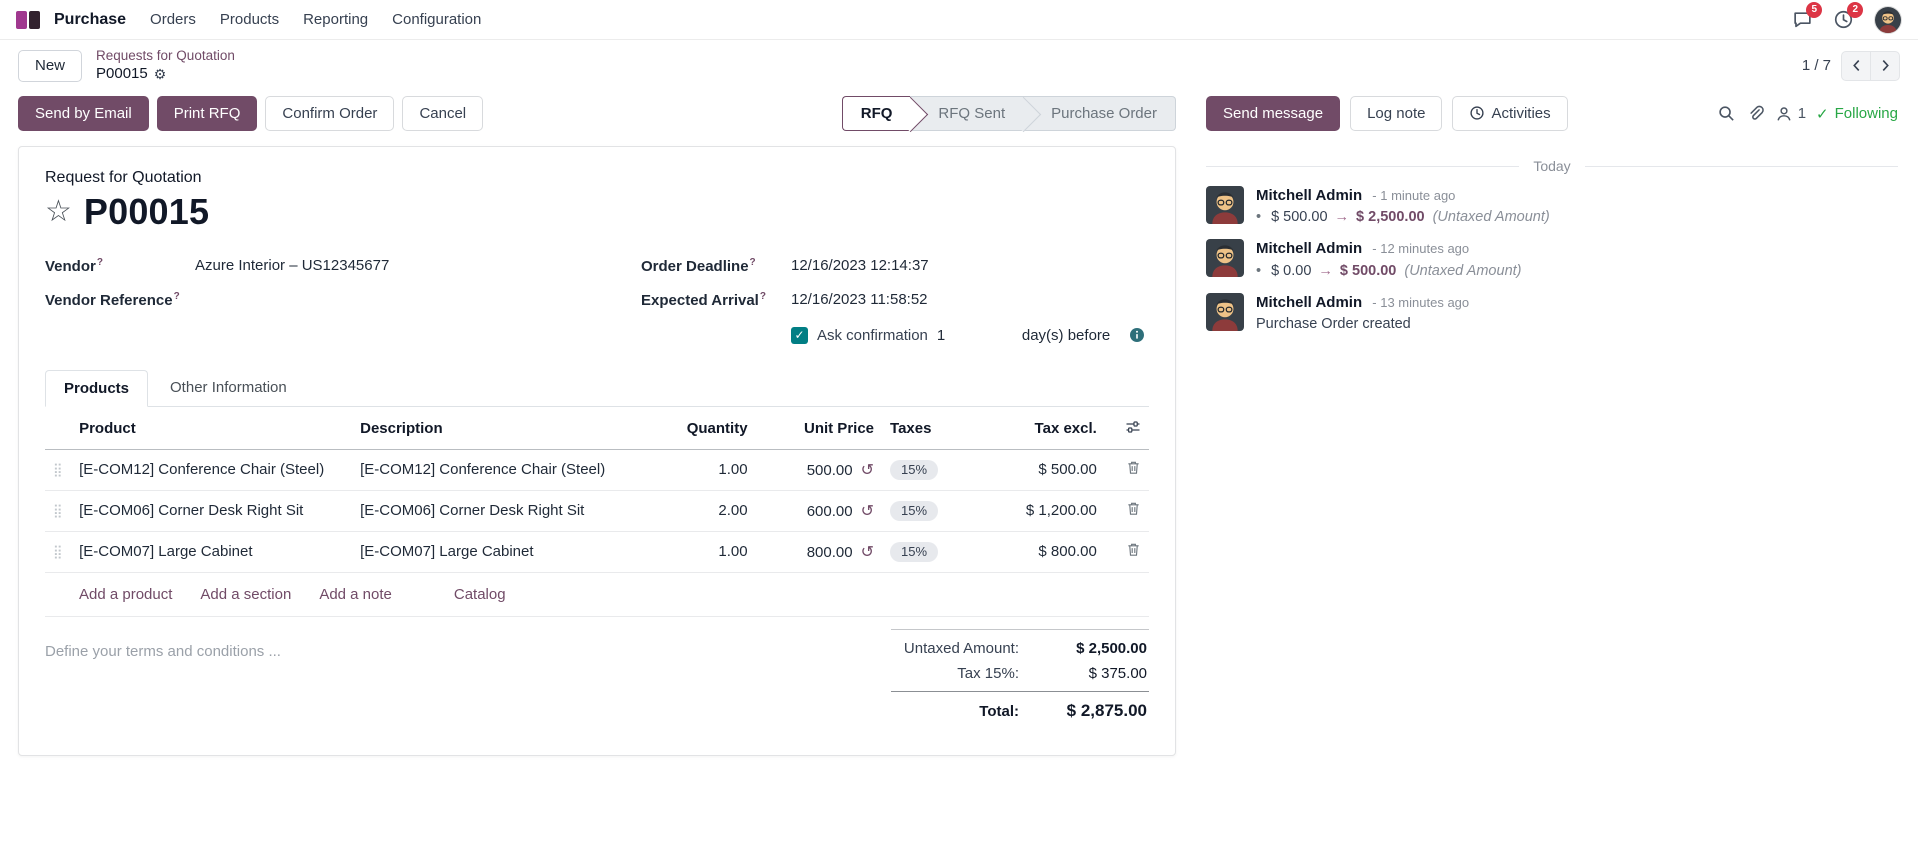 The width and height of the screenshot is (1918, 859). Describe the element at coordinates (1807, 16) in the screenshot. I see `messages-icon: 5` at that location.